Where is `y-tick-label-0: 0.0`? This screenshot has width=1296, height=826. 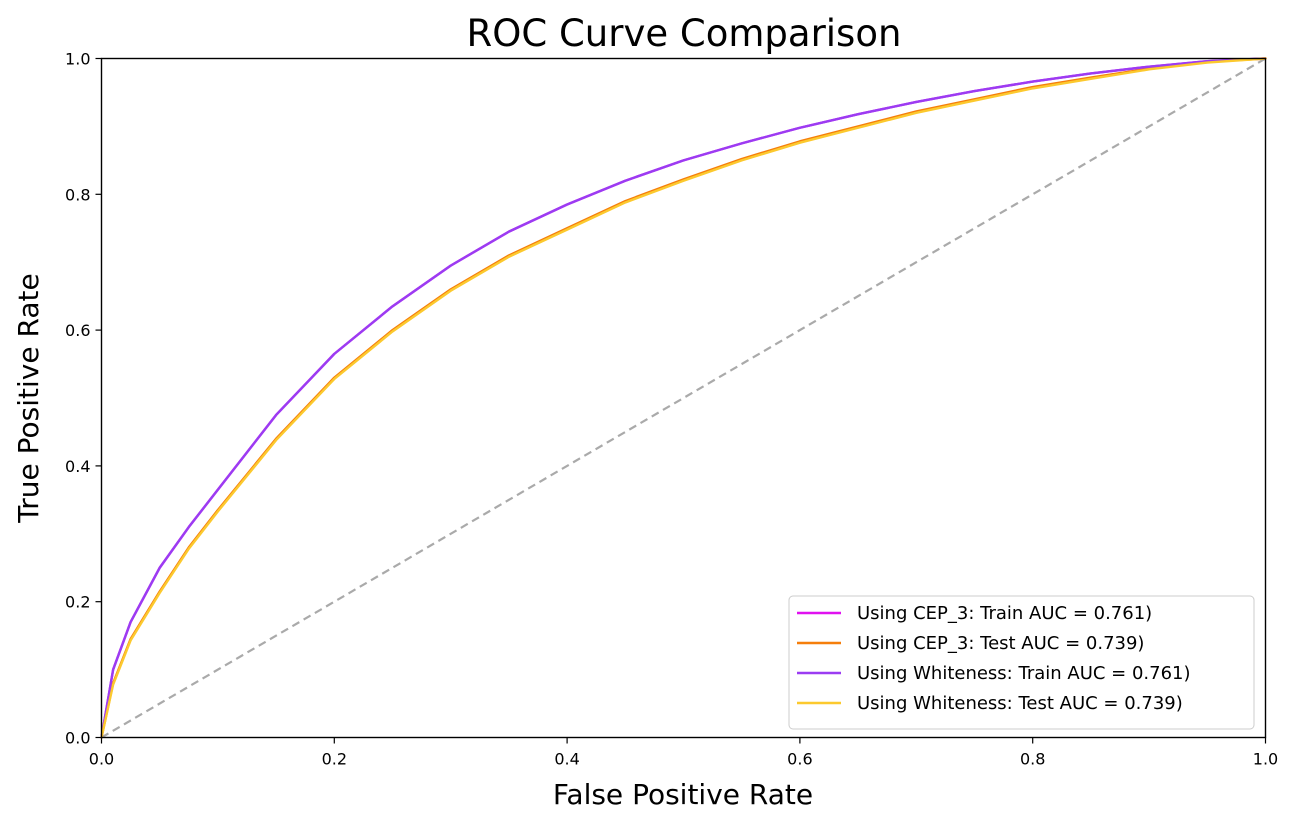 y-tick-label-0: 0.0 is located at coordinates (77, 738).